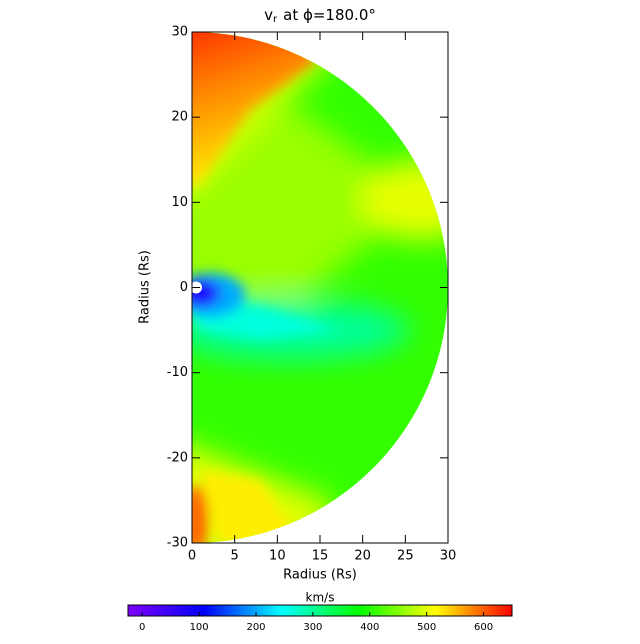 The width and height of the screenshot is (640, 644). I want to click on colorbar-tick-label: 600, so click(483, 627).